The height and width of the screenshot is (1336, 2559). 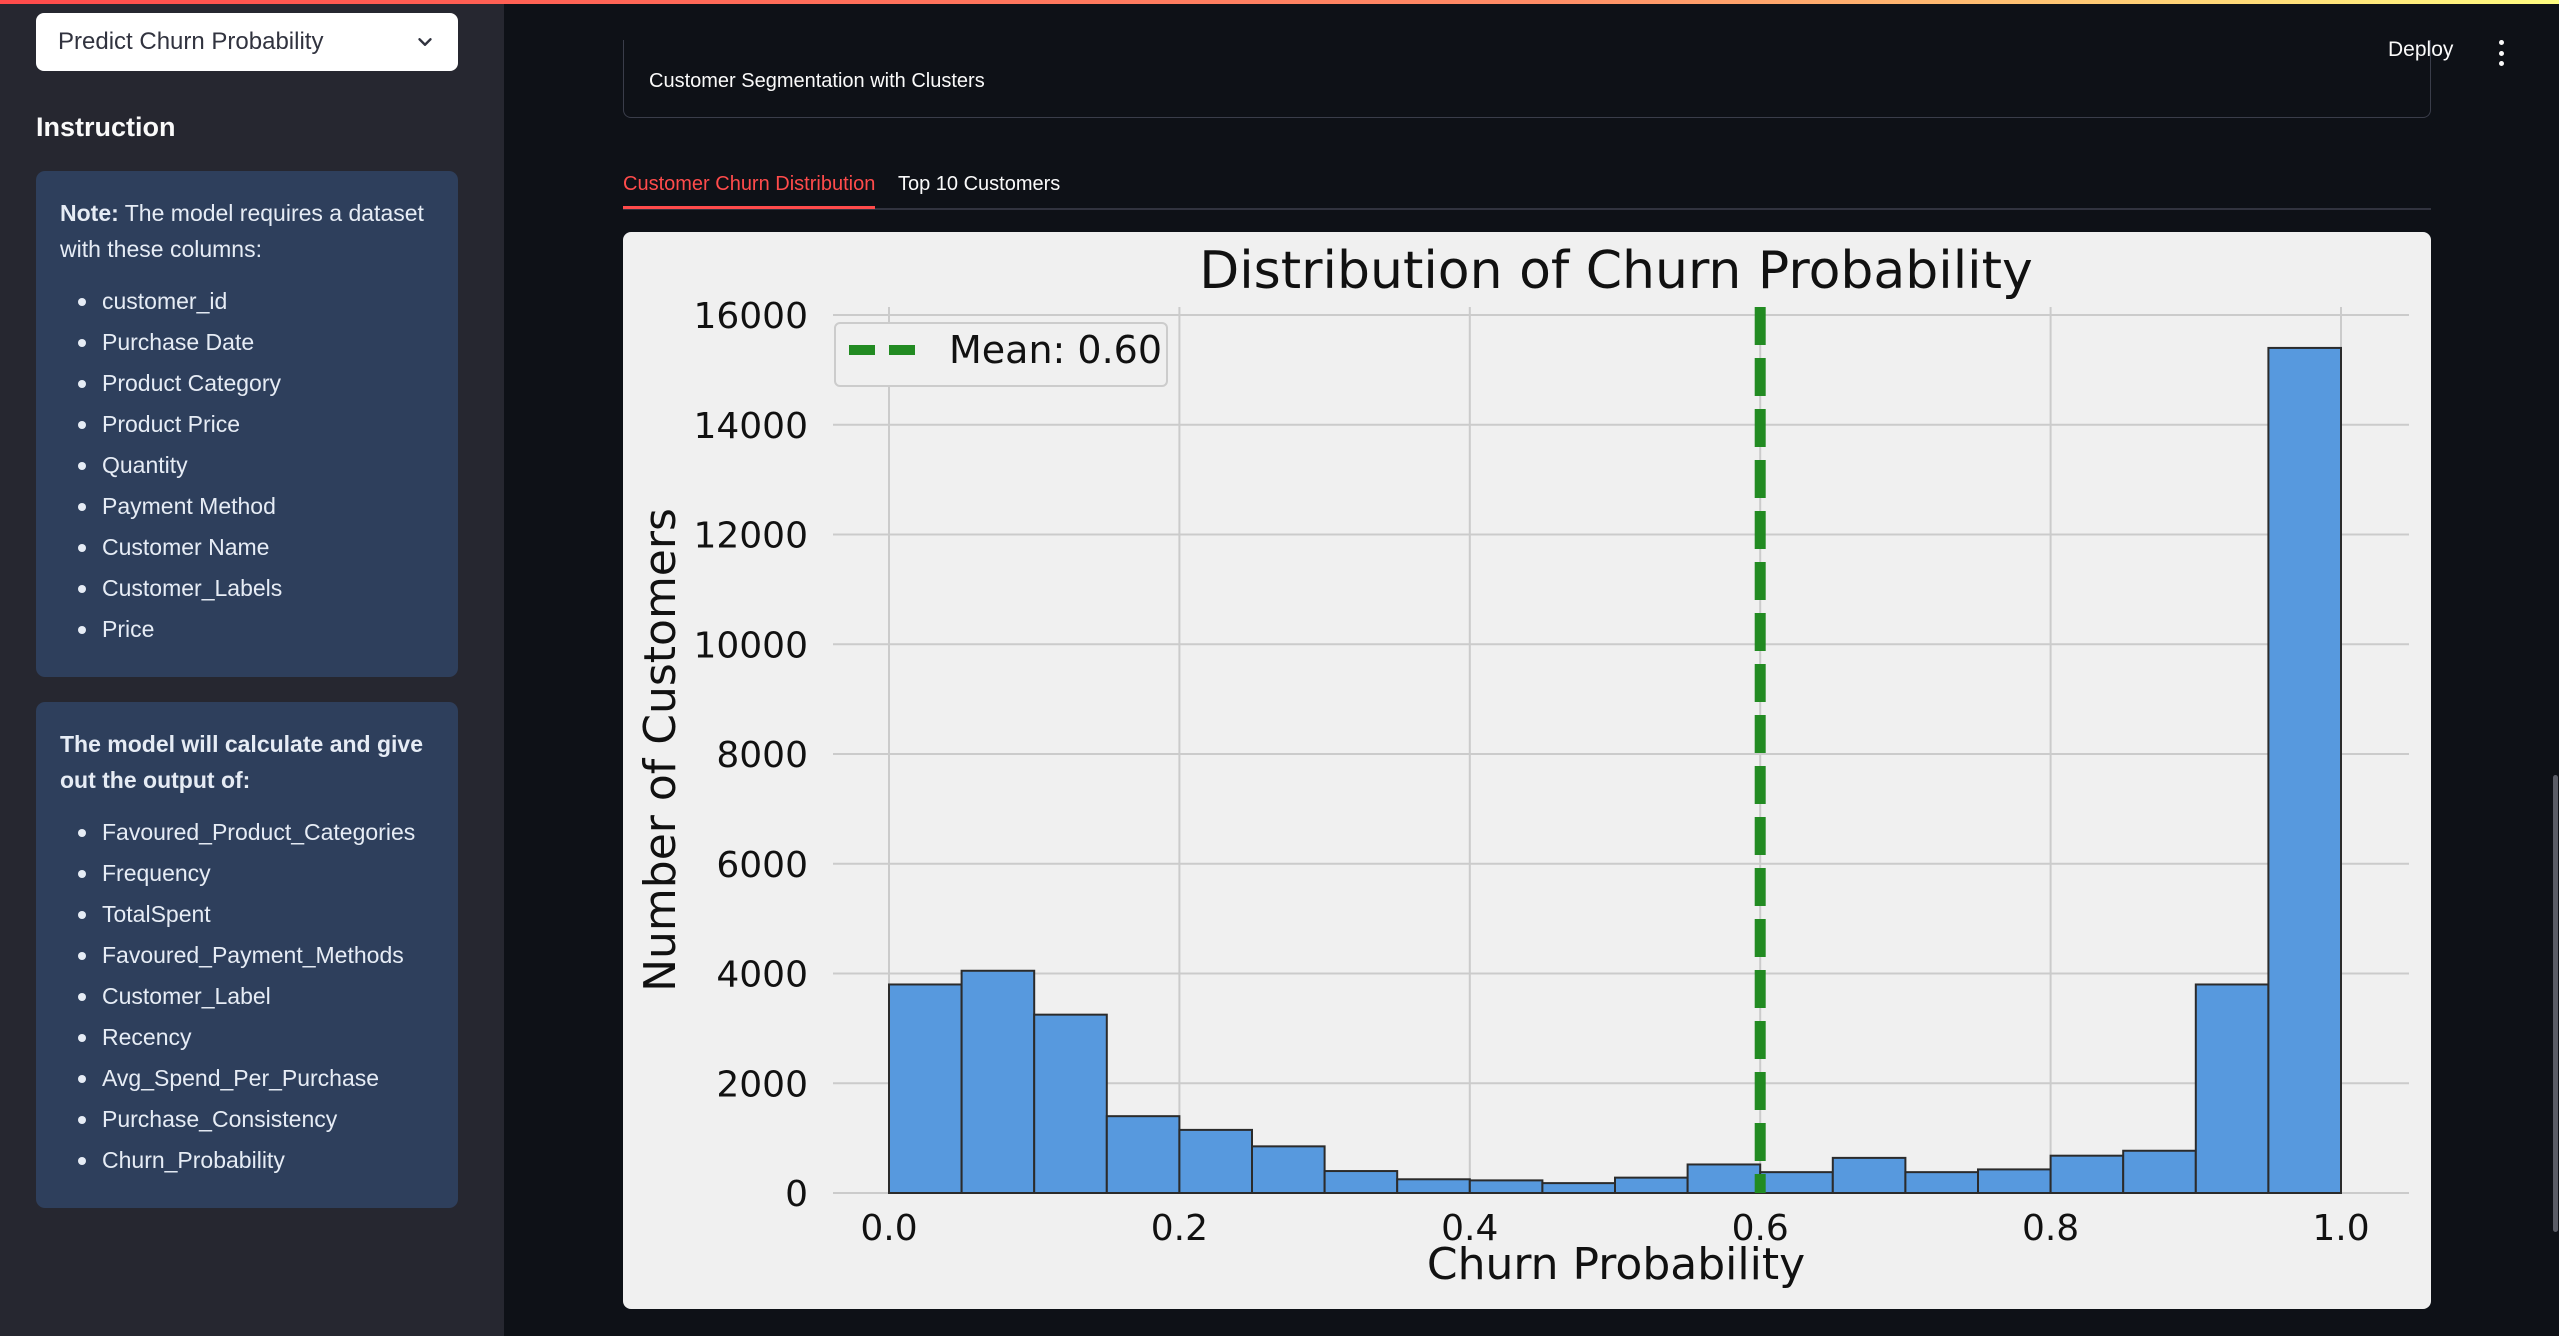 I want to click on page-select-value: Predict Churn Probability, so click(x=191, y=41).